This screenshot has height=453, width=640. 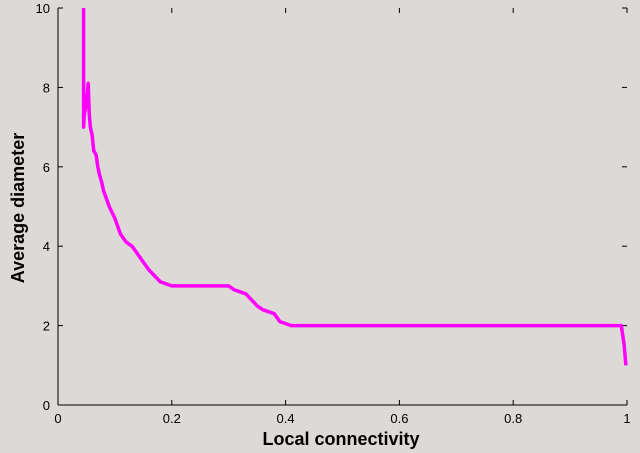 What do you see at coordinates (340, 439) in the screenshot?
I see `x-axis-label: Local connectivity` at bounding box center [340, 439].